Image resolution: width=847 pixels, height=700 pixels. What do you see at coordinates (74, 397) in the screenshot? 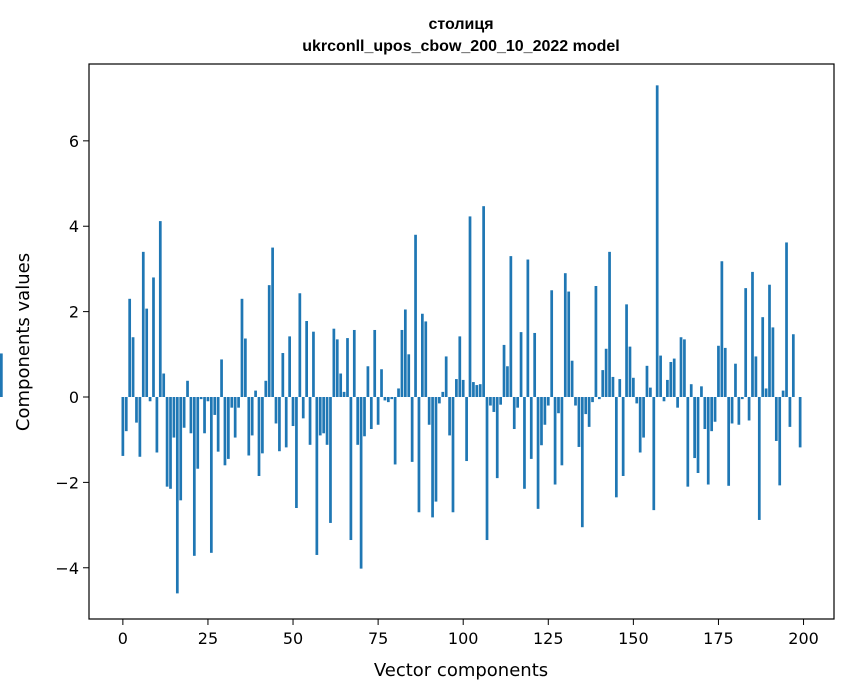
I see `y-tick-label: 0` at bounding box center [74, 397].